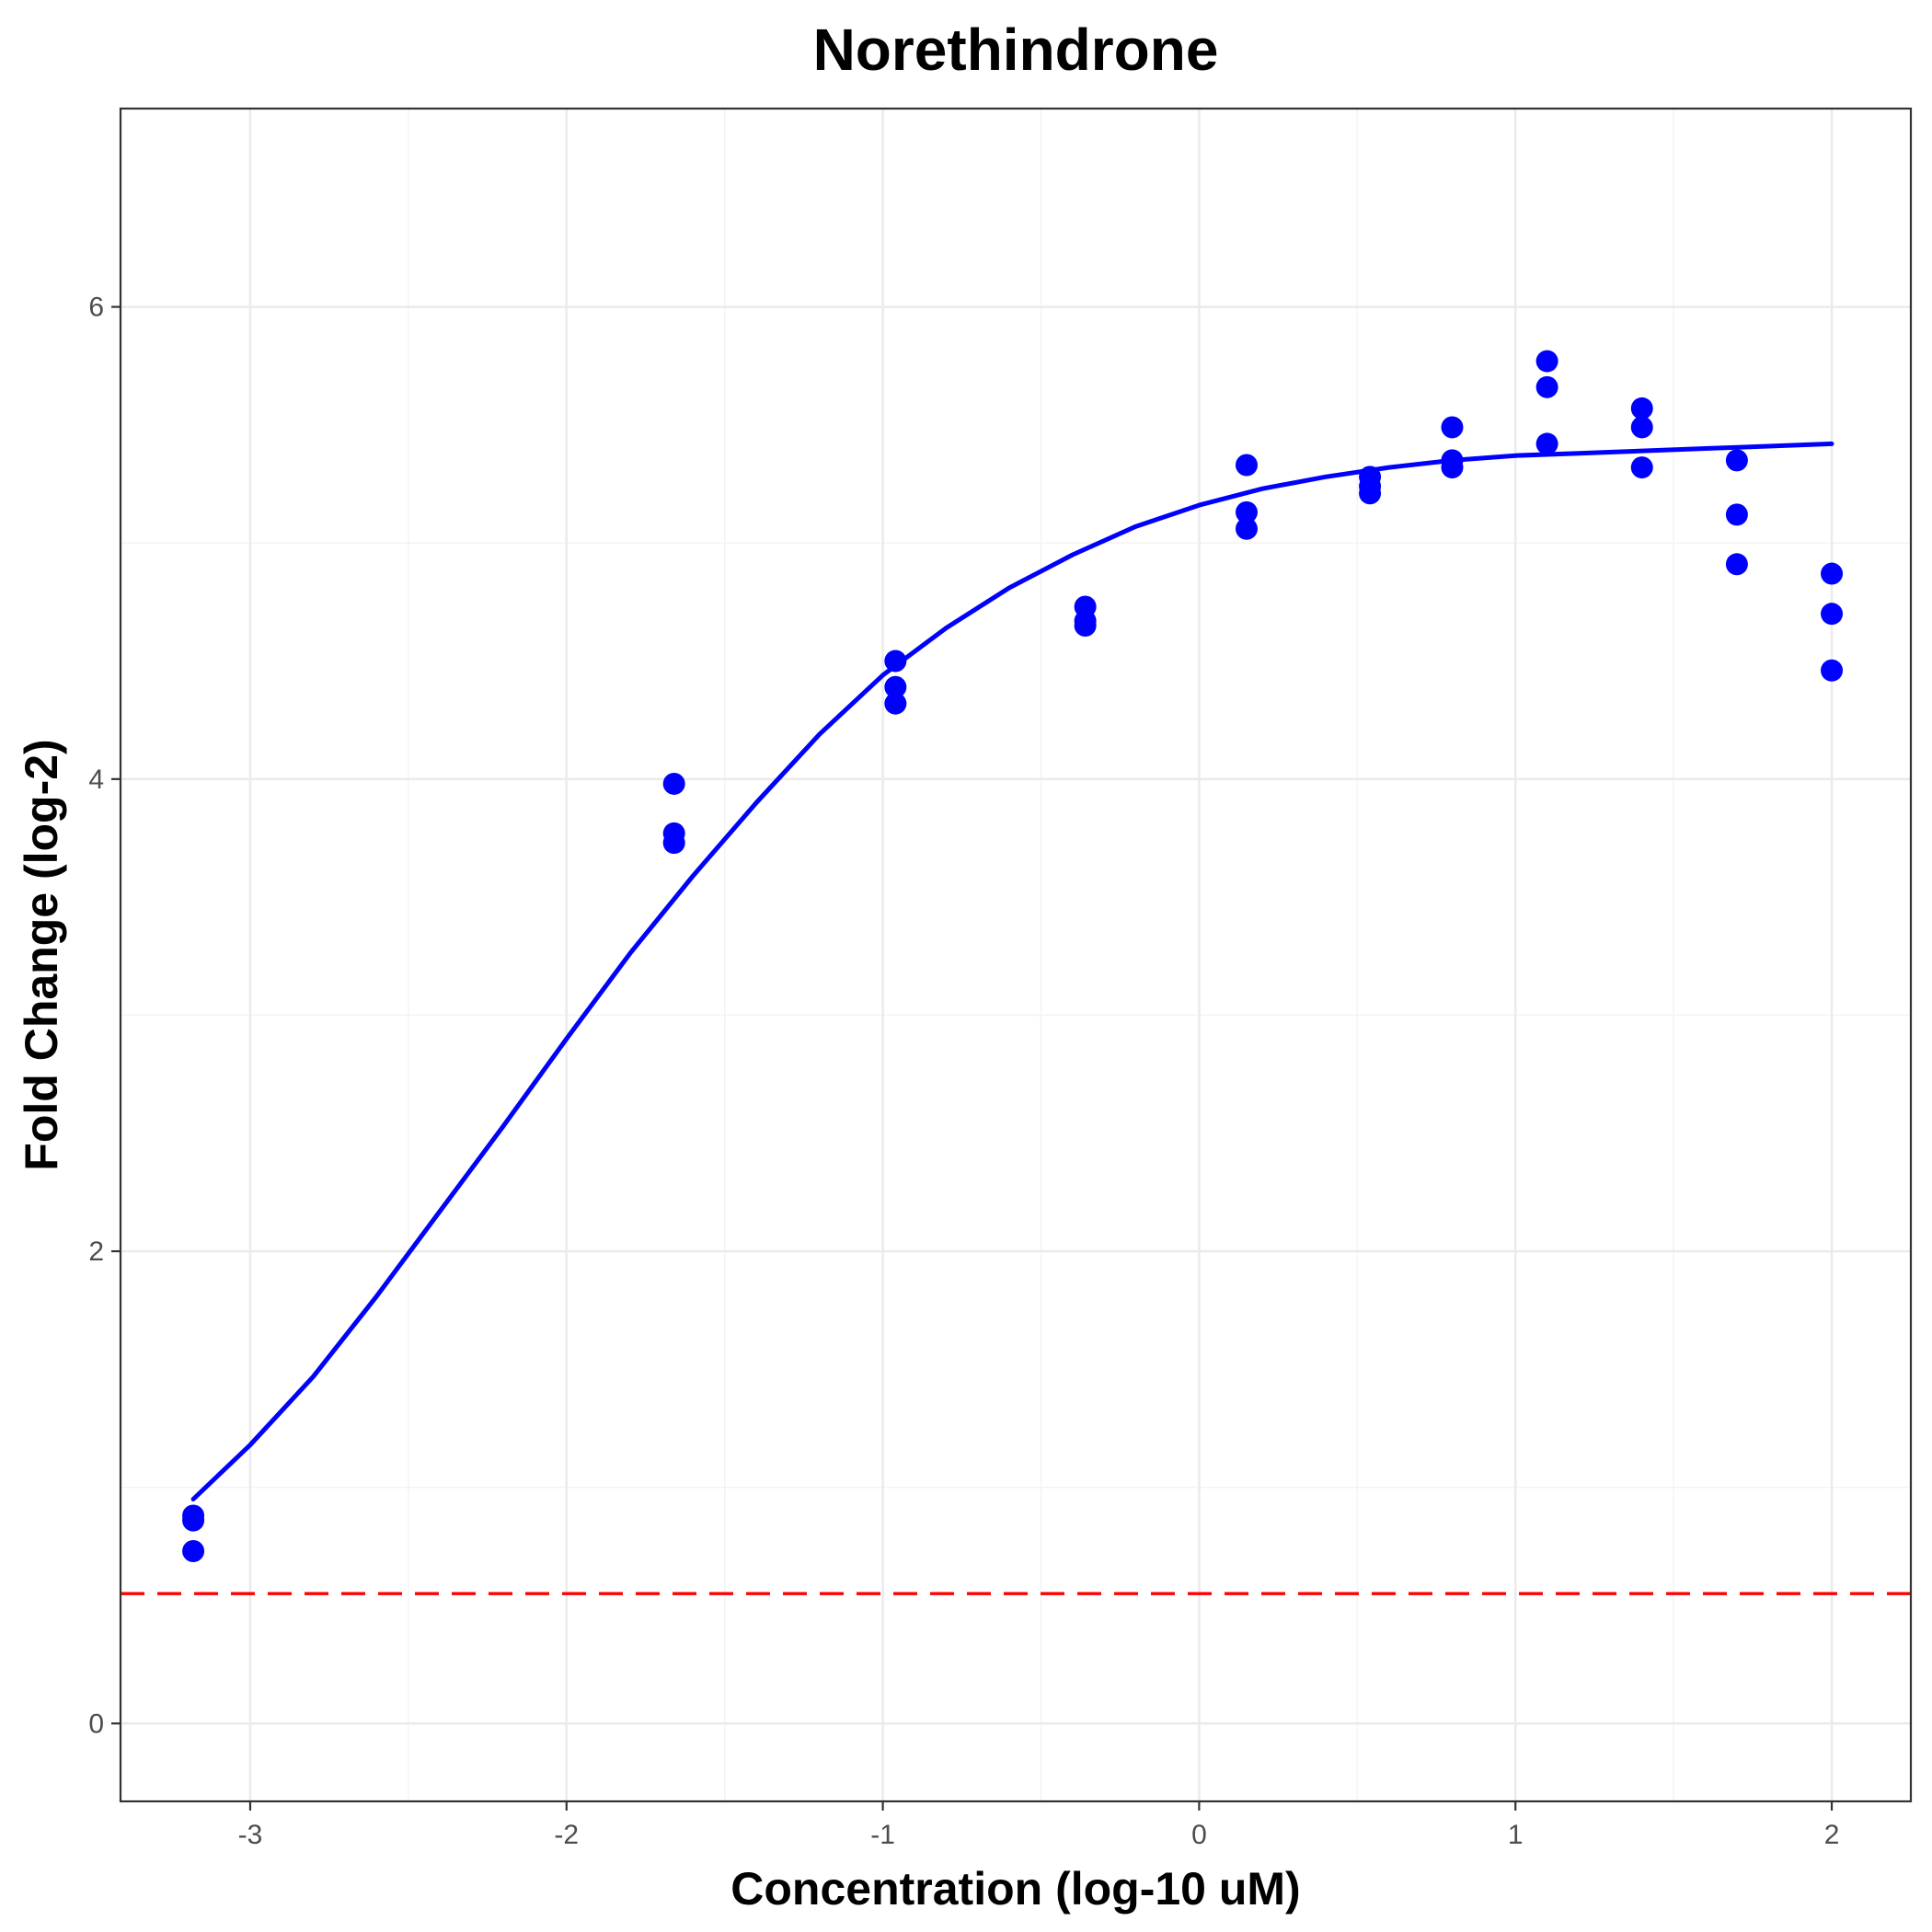 The image size is (1932, 1932). I want to click on chart-title: Norethindrone, so click(1016, 50).